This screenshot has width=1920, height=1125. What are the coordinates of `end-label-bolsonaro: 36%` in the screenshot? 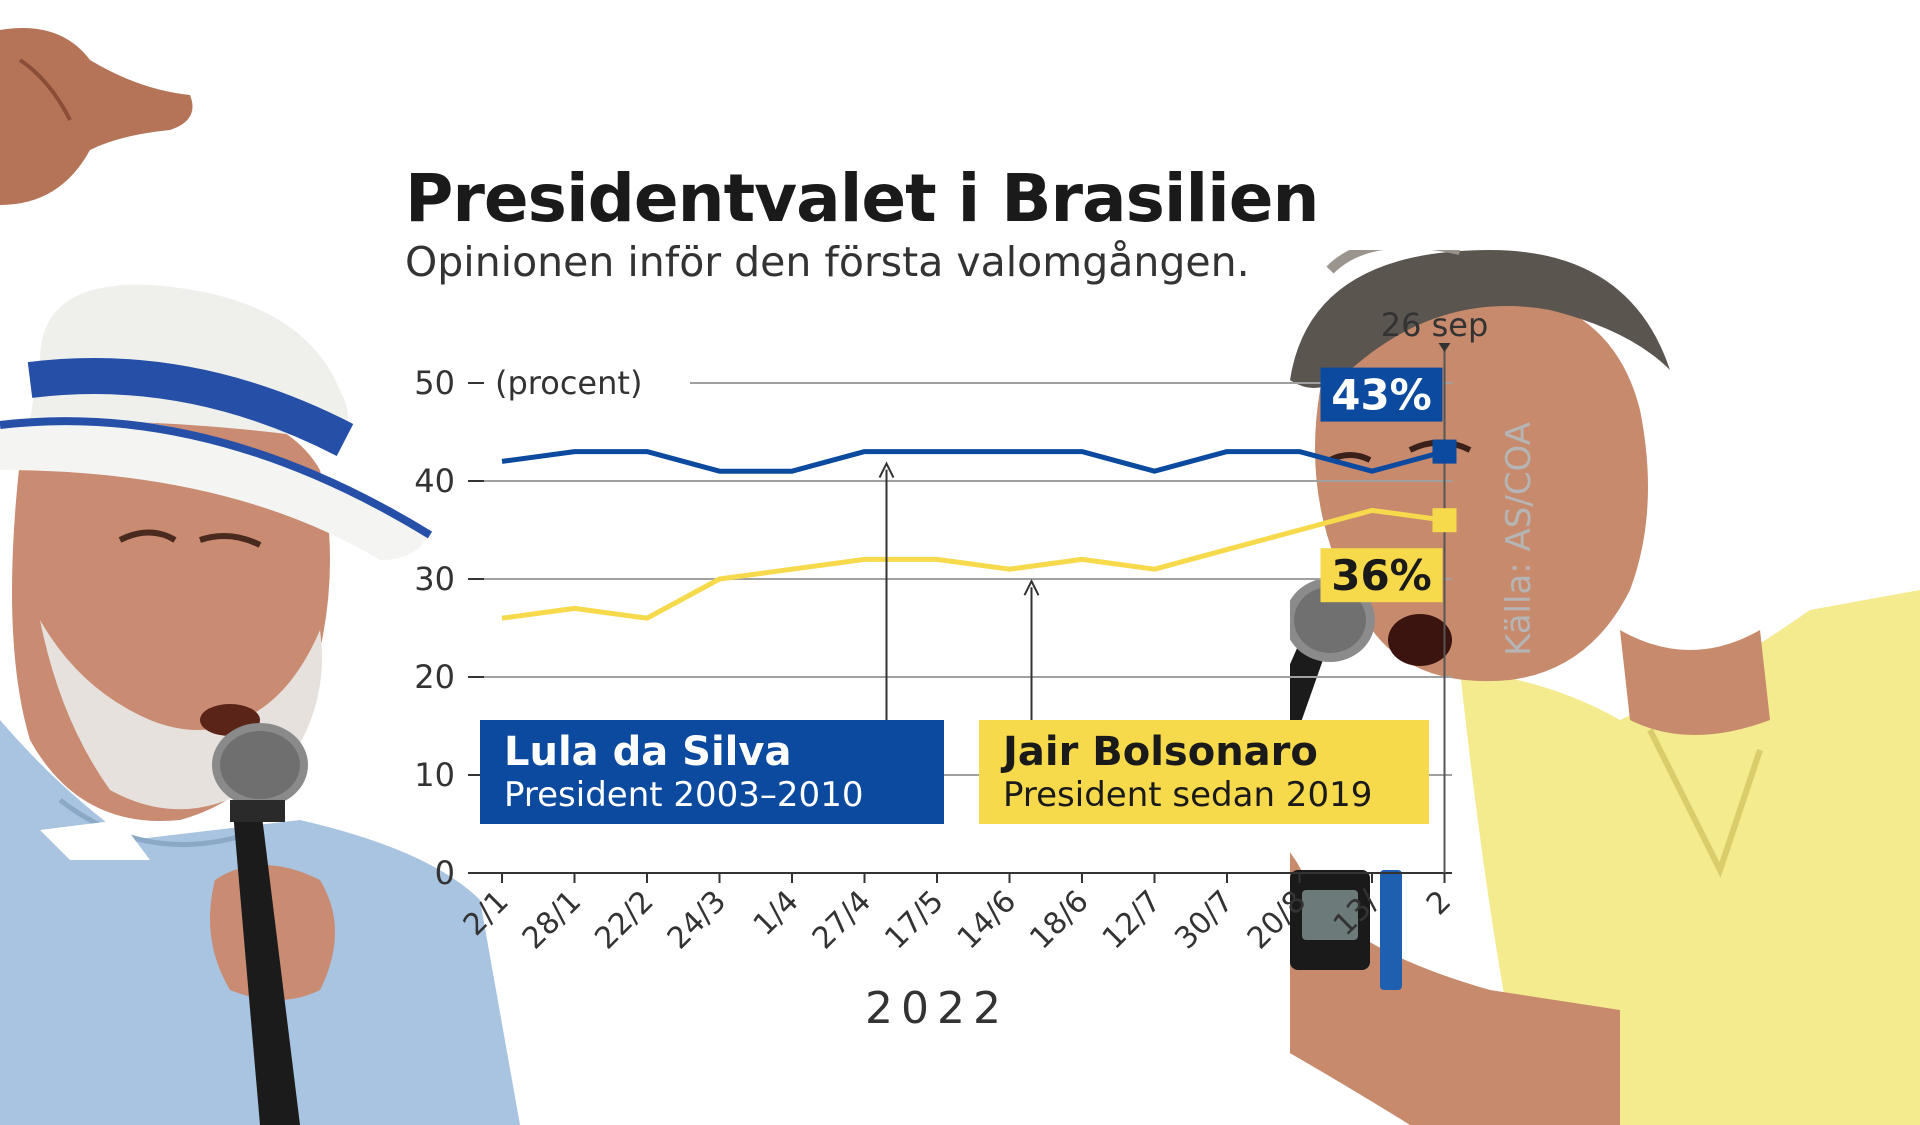 It's located at (1381, 575).